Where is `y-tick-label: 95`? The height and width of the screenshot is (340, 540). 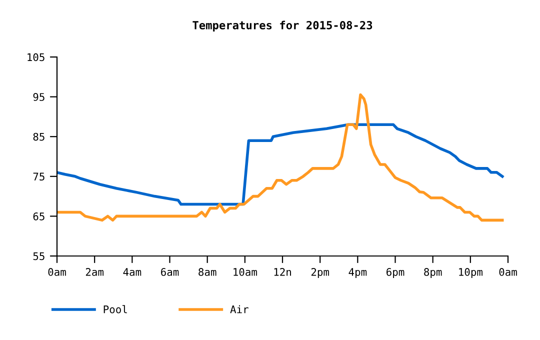
y-tick-label: 95 is located at coordinates (38, 97).